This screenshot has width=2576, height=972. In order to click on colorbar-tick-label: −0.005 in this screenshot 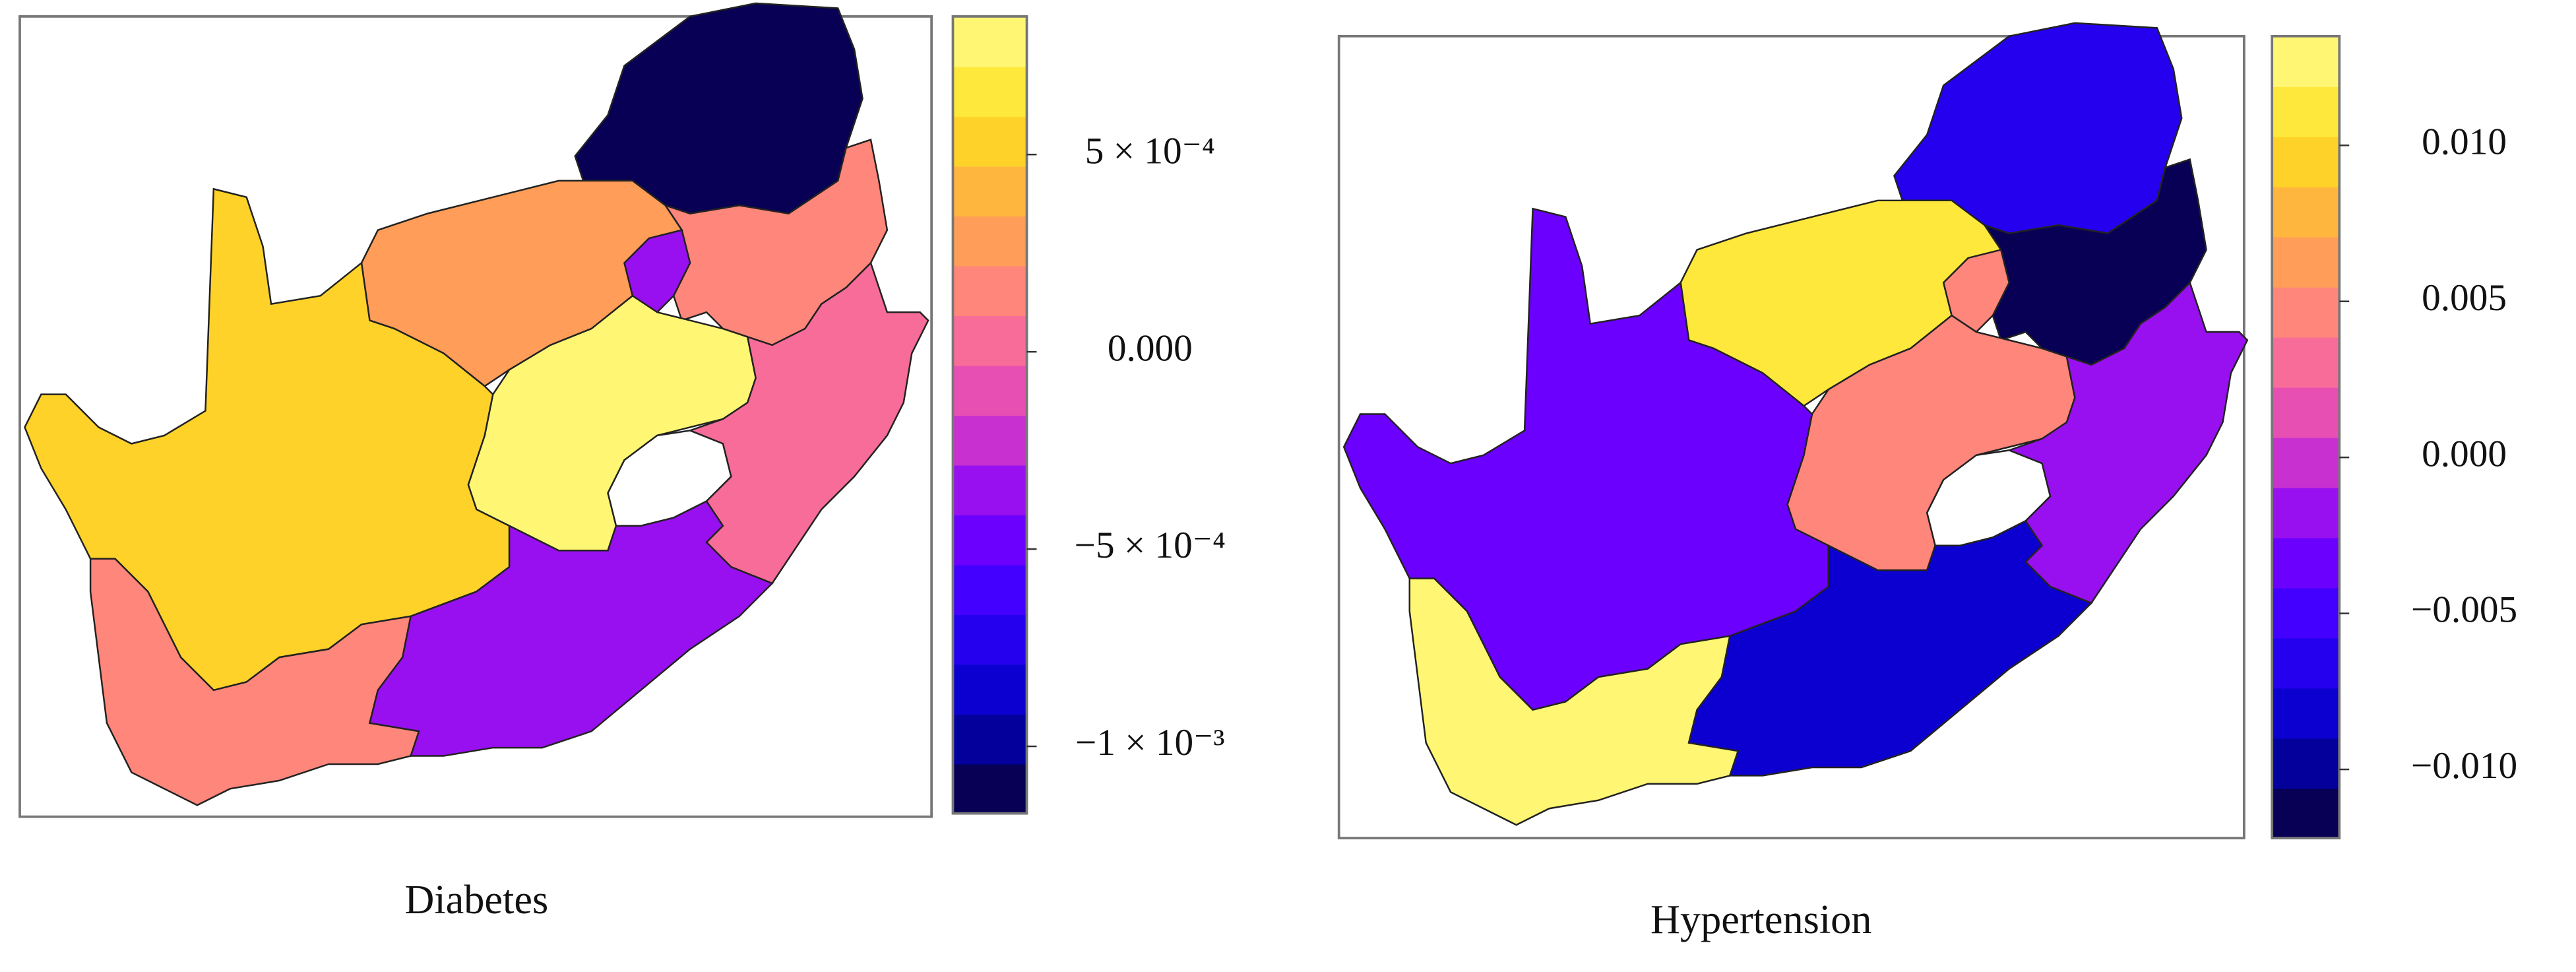, I will do `click(2464, 610)`.